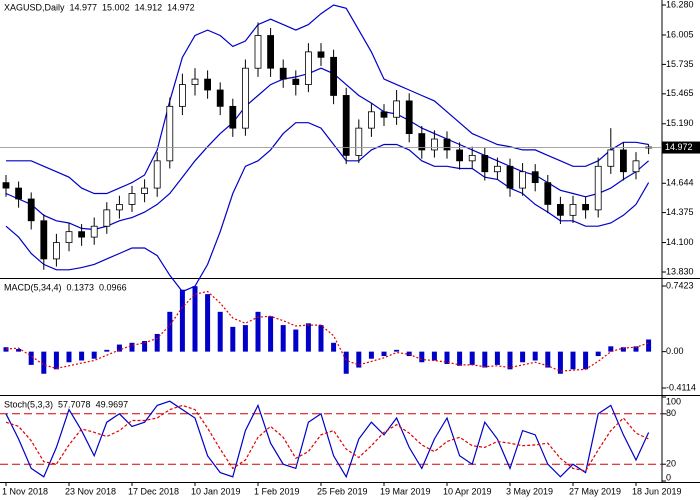 The height and width of the screenshot is (500, 700). What do you see at coordinates (680, 123) in the screenshot?
I see `y-tick-label: 15.190` at bounding box center [680, 123].